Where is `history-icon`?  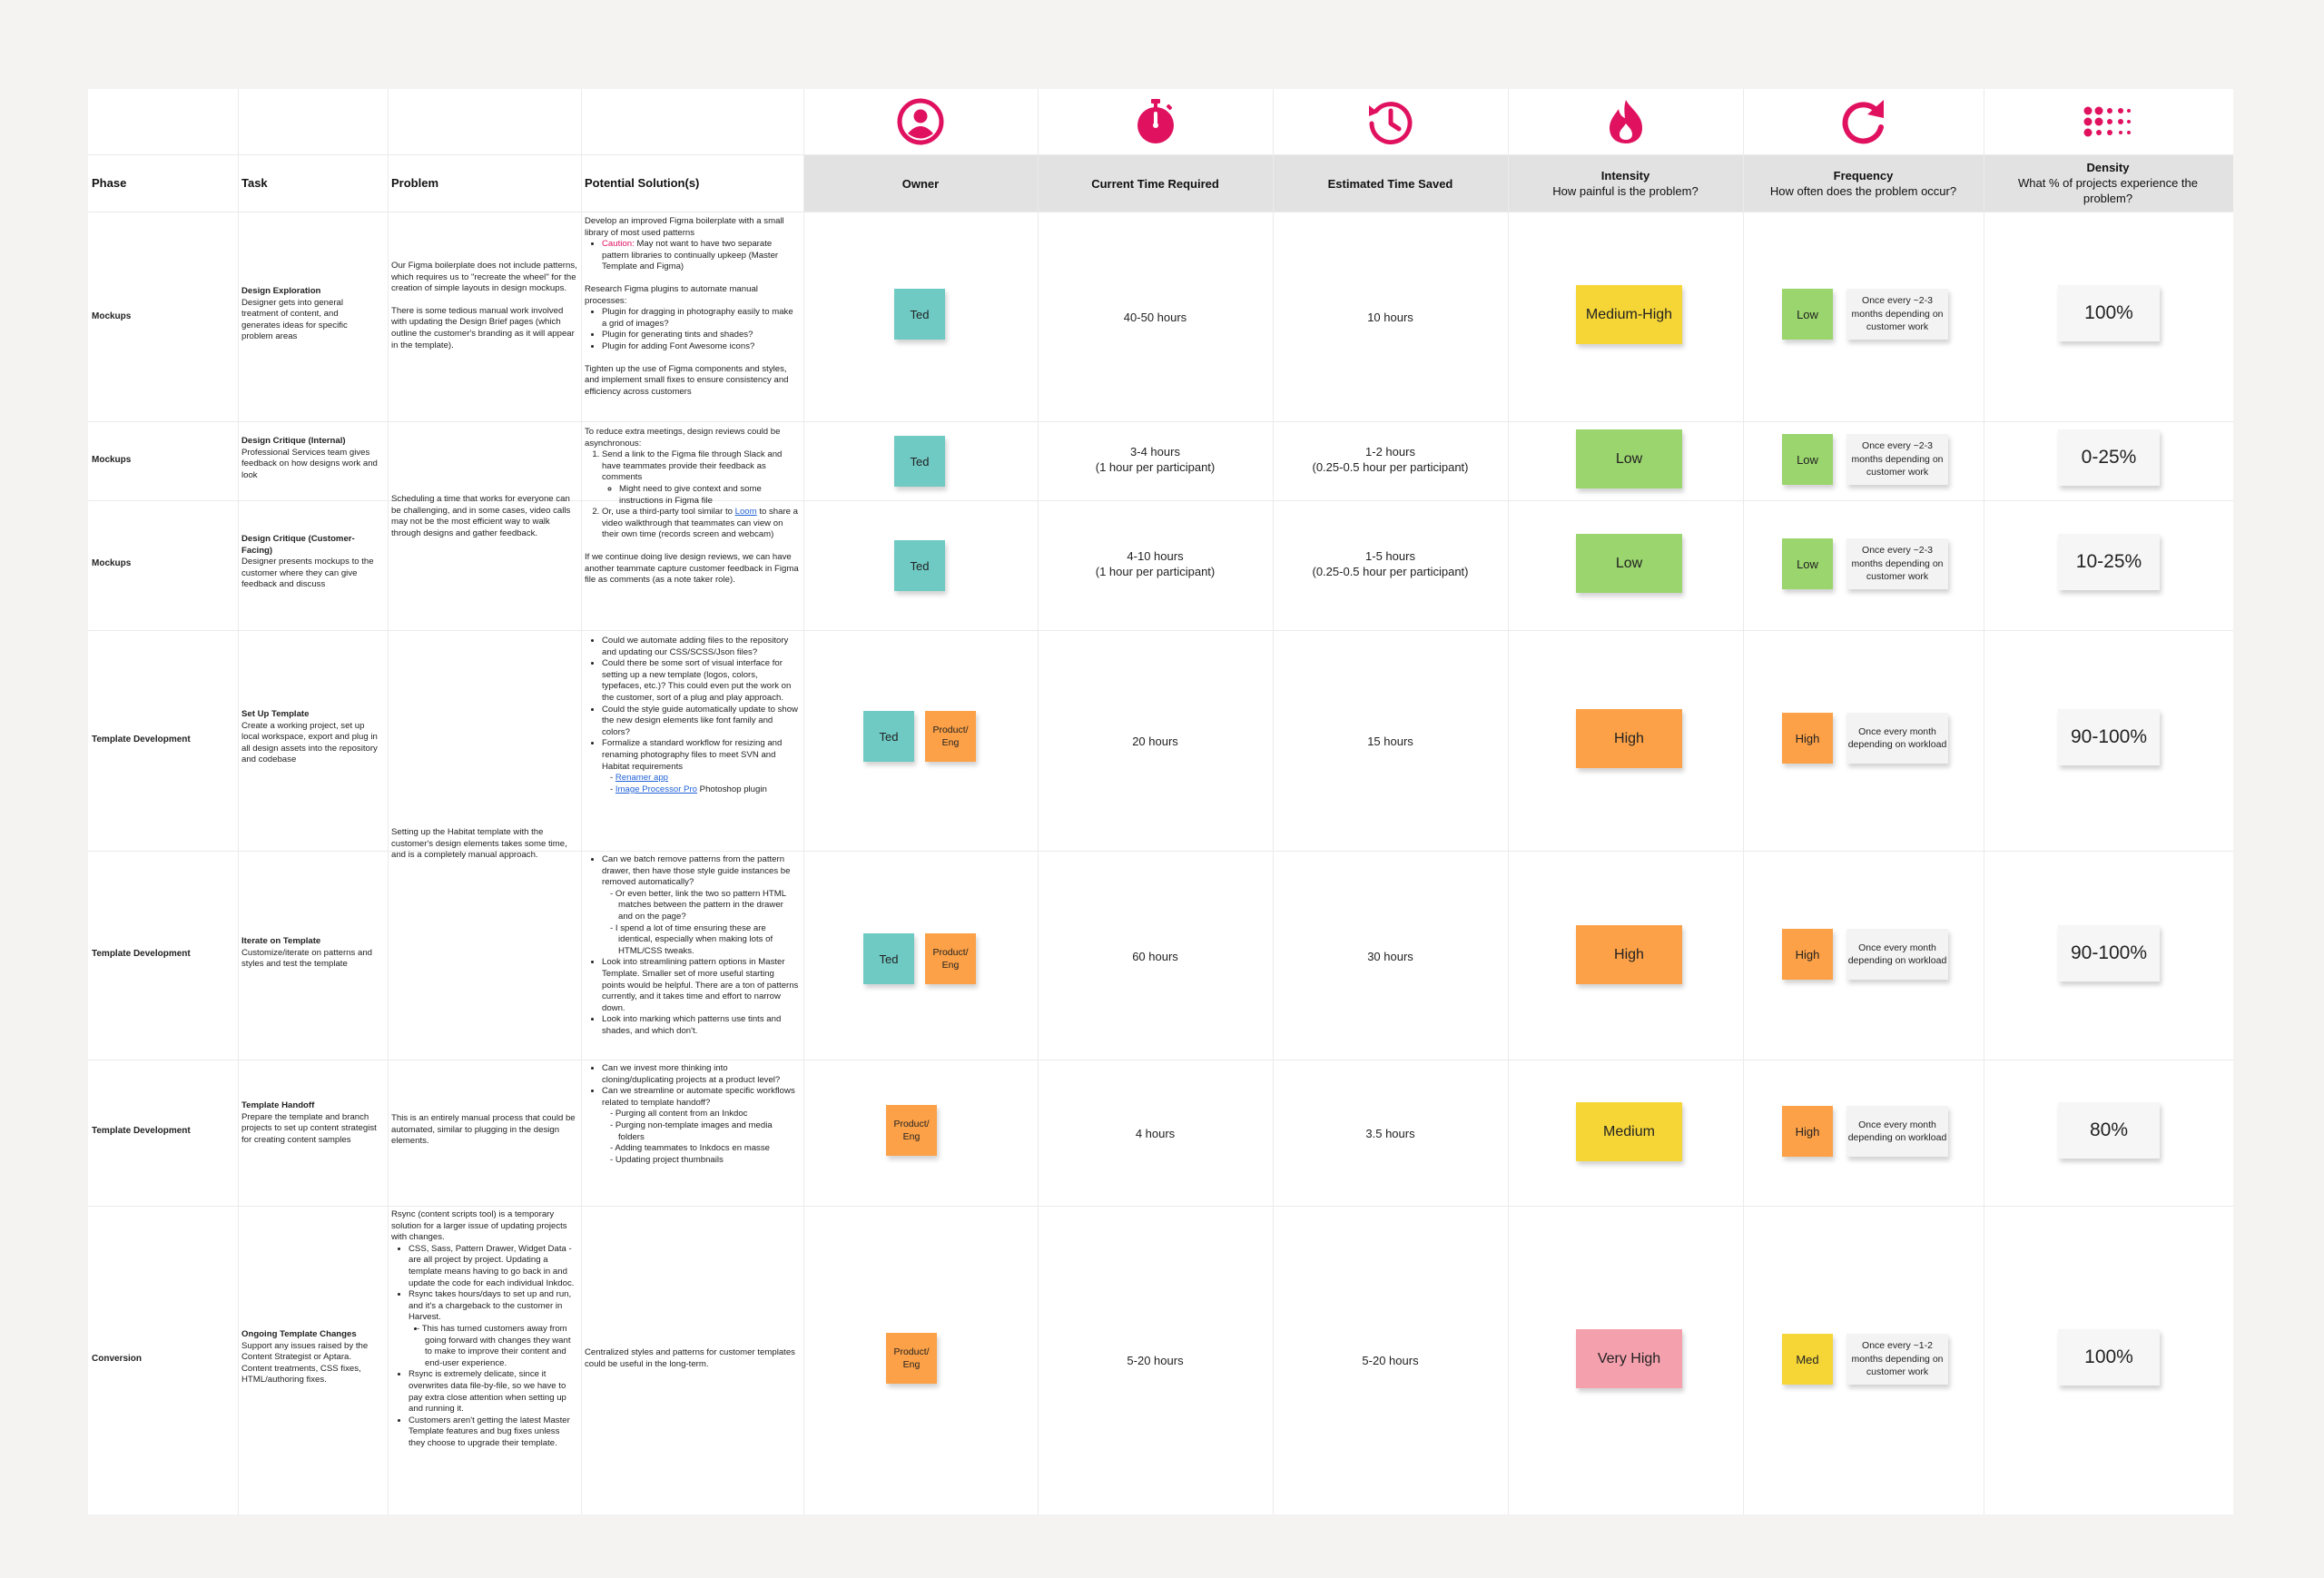
history-icon is located at coordinates (1391, 124).